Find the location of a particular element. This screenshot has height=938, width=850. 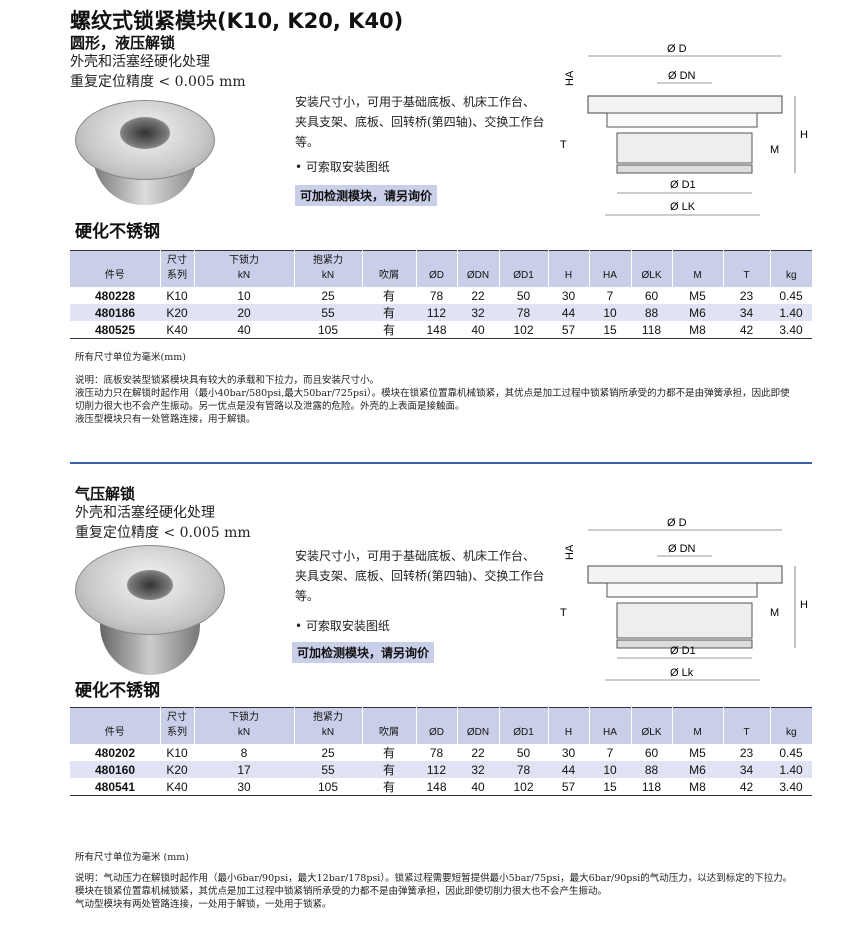

table-cell: 480202 is located at coordinates (115, 752).